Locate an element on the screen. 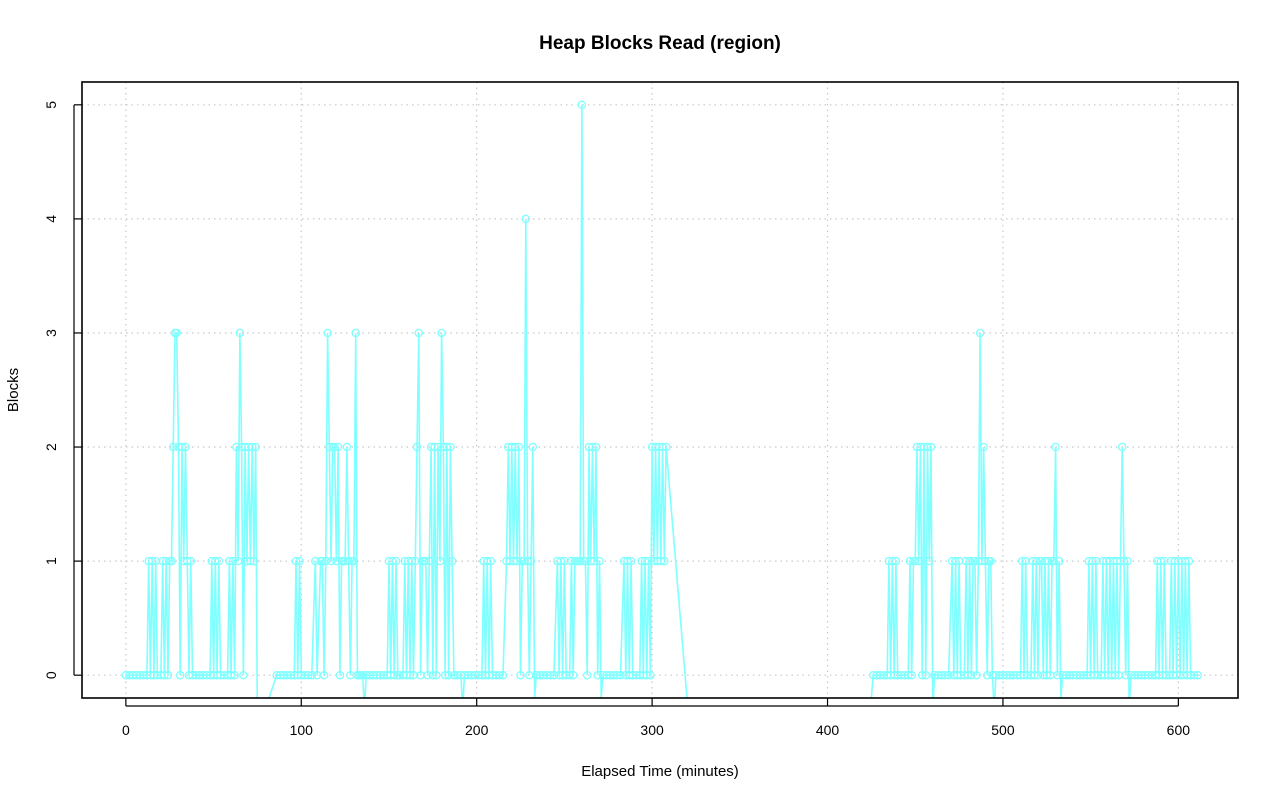 This screenshot has height=801, width=1280. y-tick-label: 1 is located at coordinates (51, 561).